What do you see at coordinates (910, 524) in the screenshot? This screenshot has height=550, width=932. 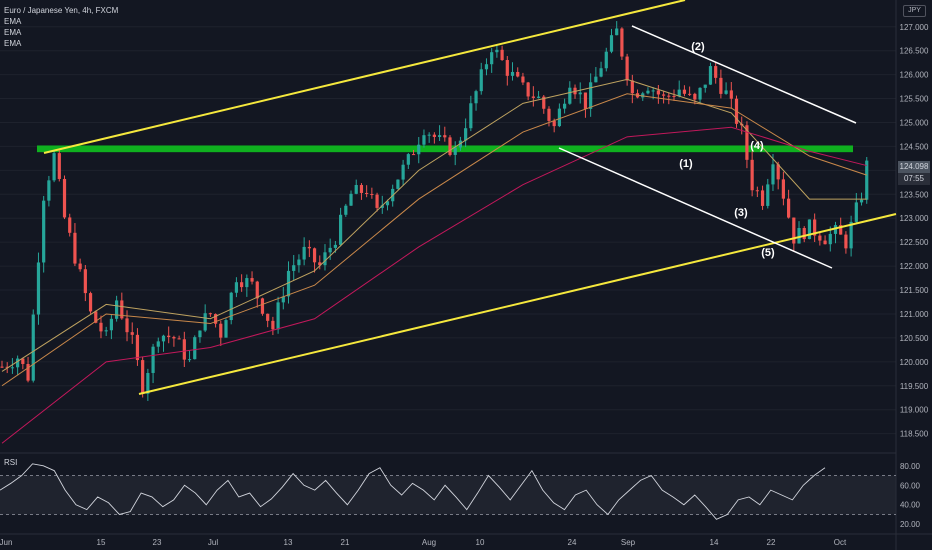 I see `rsi-tick-label: 20.00` at bounding box center [910, 524].